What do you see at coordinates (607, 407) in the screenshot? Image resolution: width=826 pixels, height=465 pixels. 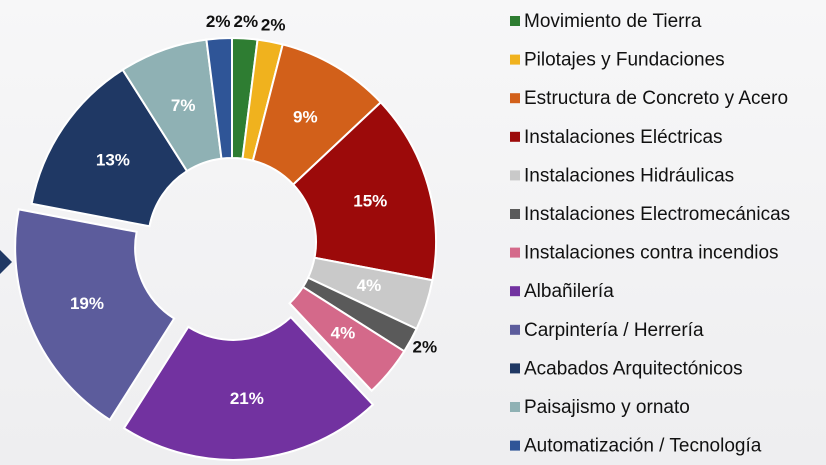 I see `legend-label: Paisajismo y ornato` at bounding box center [607, 407].